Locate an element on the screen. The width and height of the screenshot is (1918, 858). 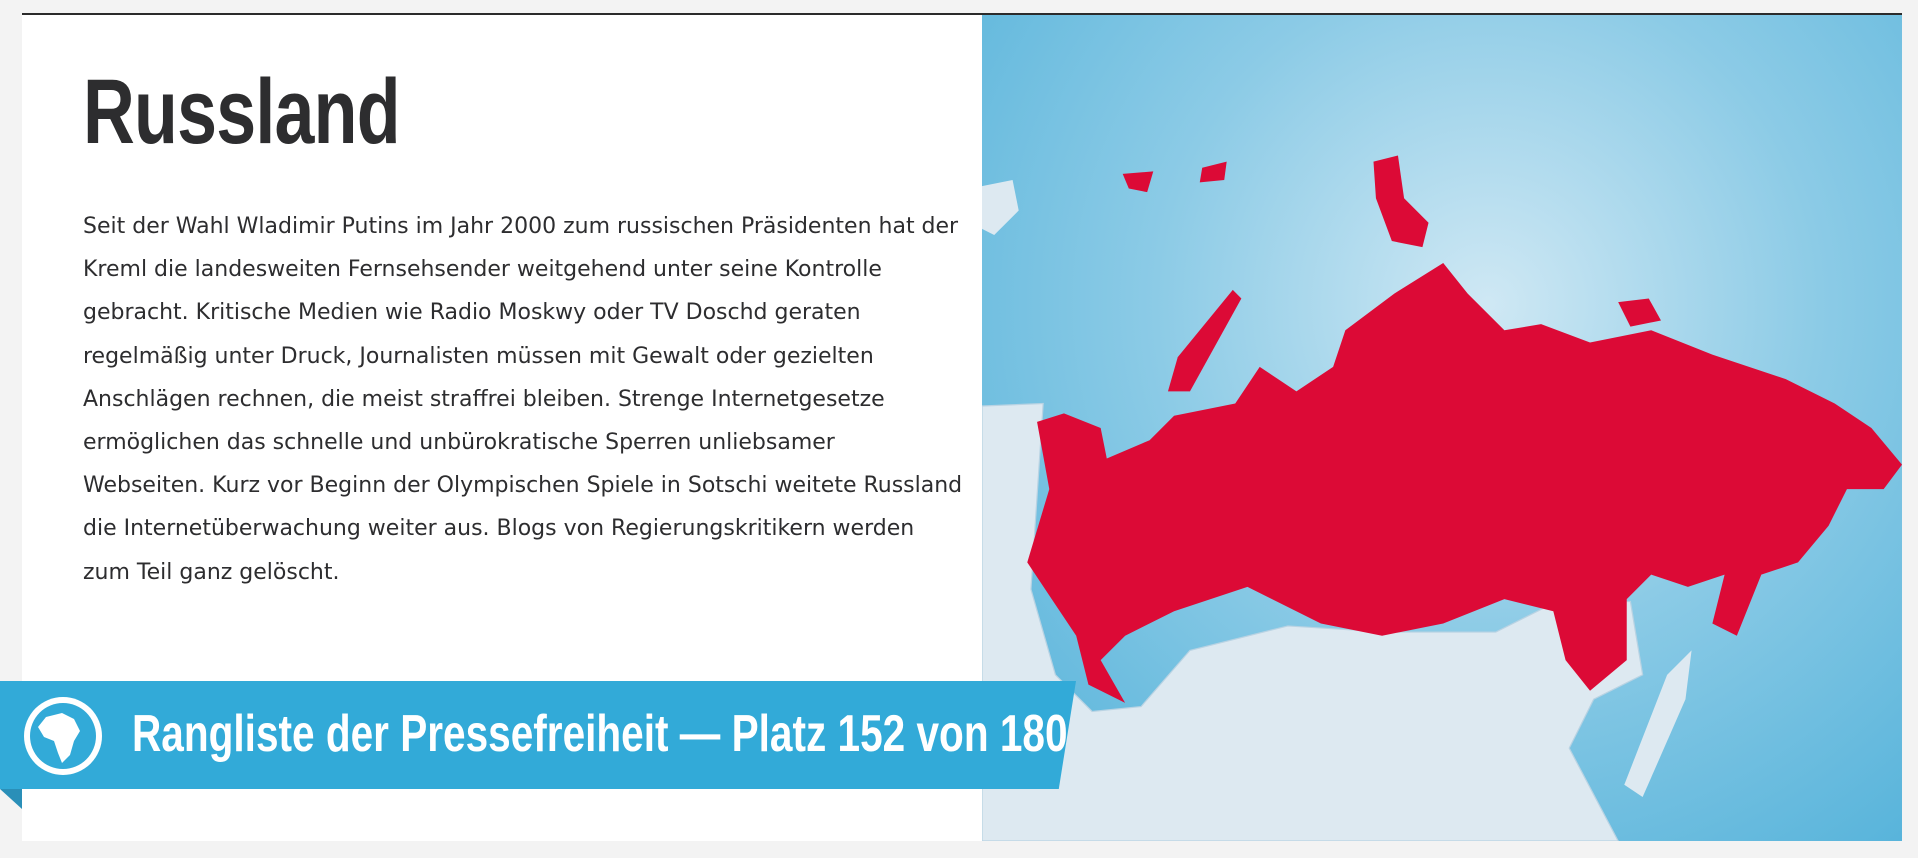
banner-fold is located at coordinates (11, 799).